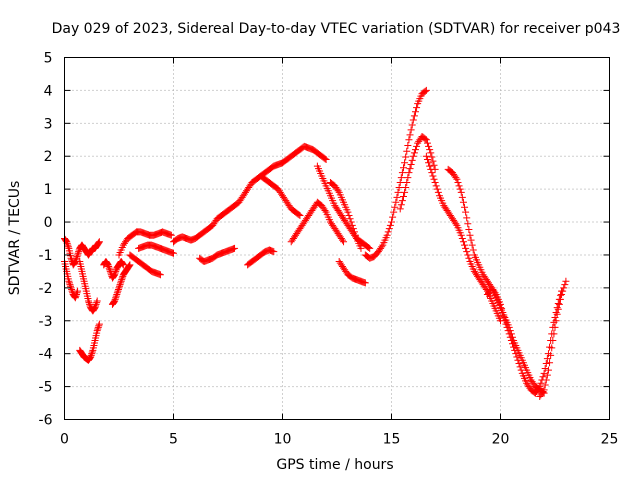 The height and width of the screenshot is (480, 640). I want to click on y-tick-label: -5, so click(46, 388).